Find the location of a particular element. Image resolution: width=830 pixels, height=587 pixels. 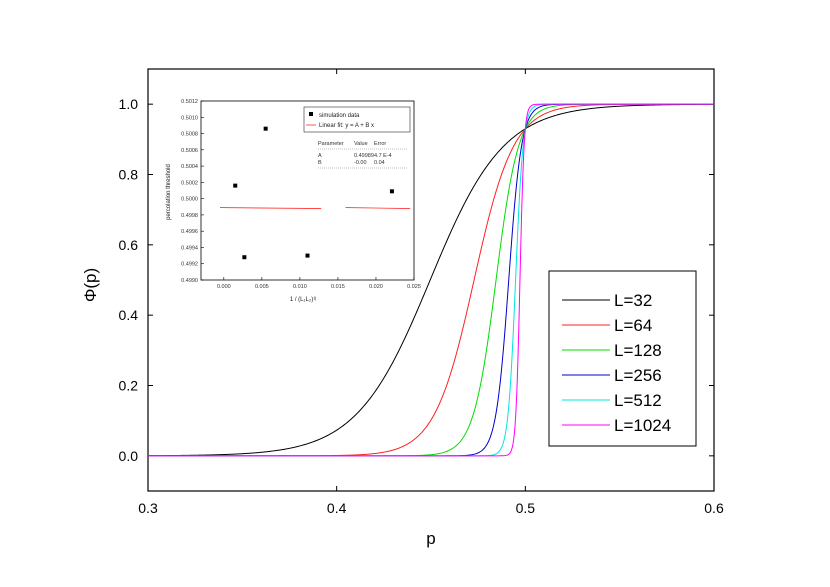

inset-y-tick-label: 0.4992 is located at coordinates (189, 265).